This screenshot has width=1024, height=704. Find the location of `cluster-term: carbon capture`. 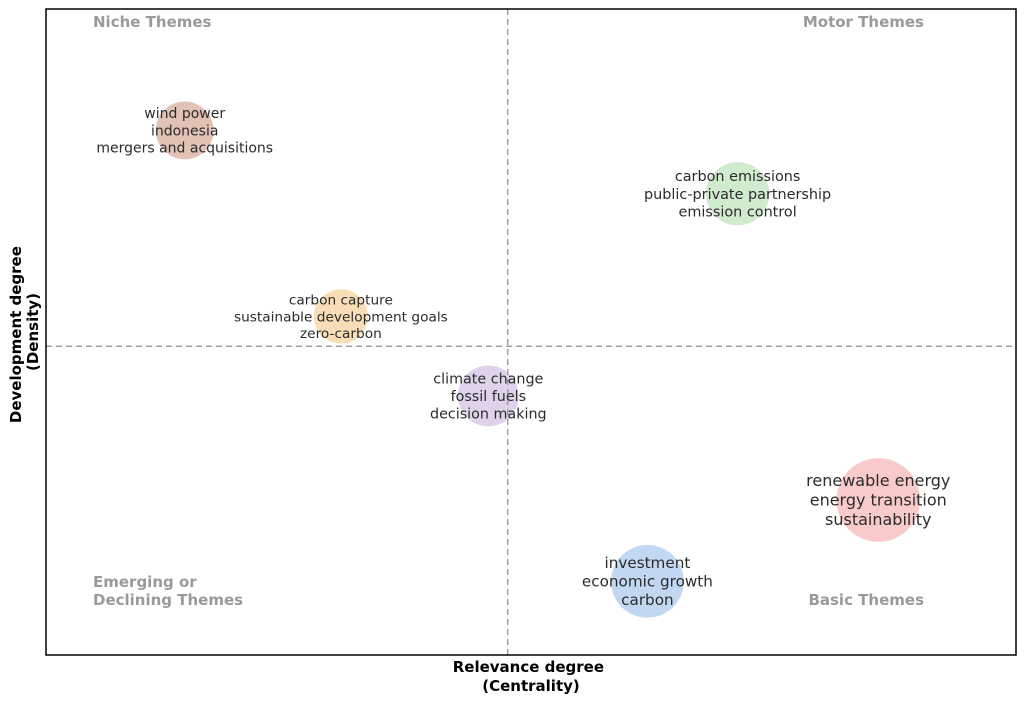

cluster-term: carbon capture is located at coordinates (341, 301).